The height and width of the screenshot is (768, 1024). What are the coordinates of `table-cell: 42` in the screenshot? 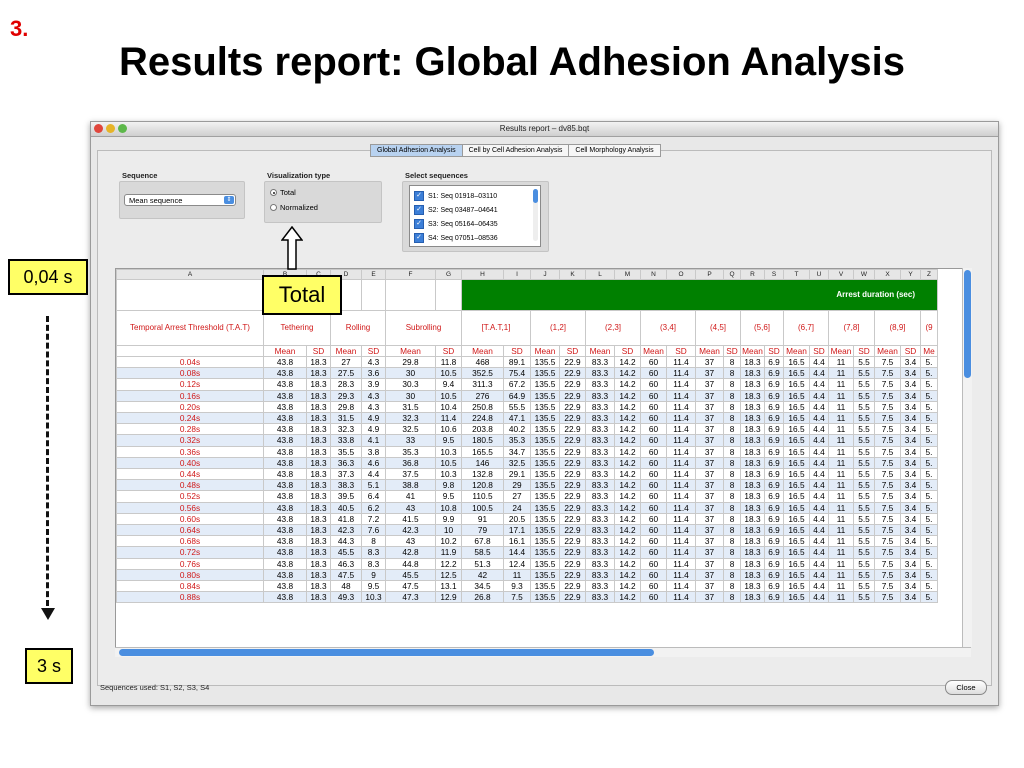 It's located at (482, 575).